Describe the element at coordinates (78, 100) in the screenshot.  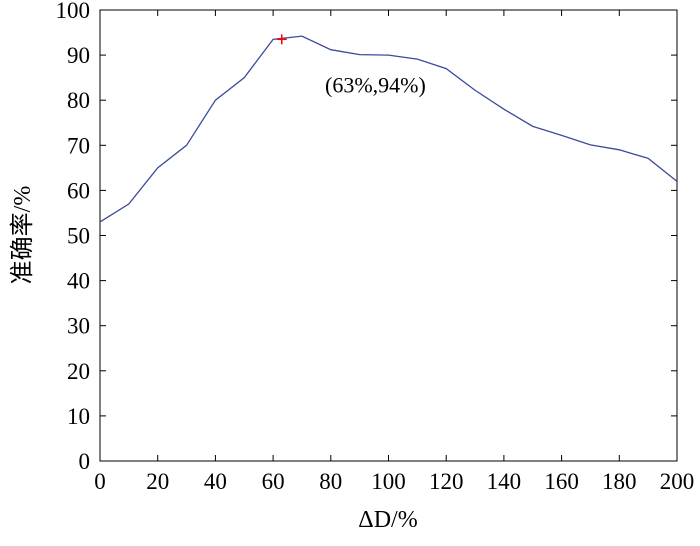
I see `y-tick-label: 80` at that location.